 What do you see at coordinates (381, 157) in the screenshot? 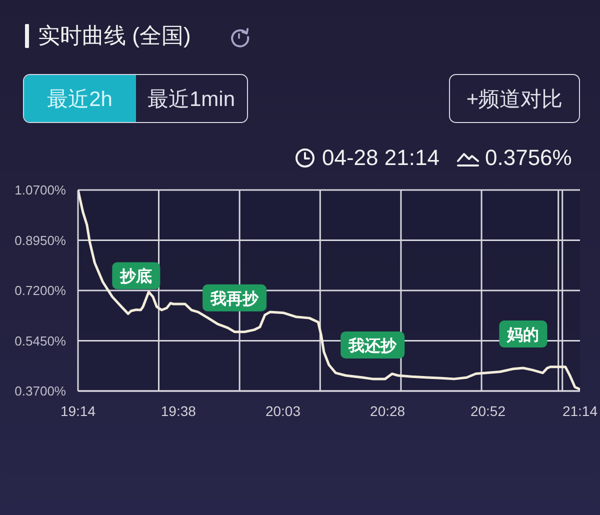
I see `text: 04-28 21:14` at bounding box center [381, 157].